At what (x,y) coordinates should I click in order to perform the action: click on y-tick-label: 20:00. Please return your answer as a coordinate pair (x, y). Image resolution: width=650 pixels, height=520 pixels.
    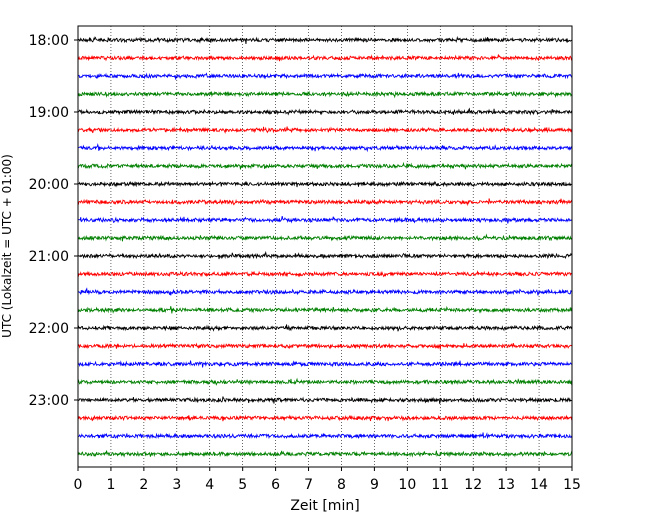
    Looking at the image, I should click on (49, 185).